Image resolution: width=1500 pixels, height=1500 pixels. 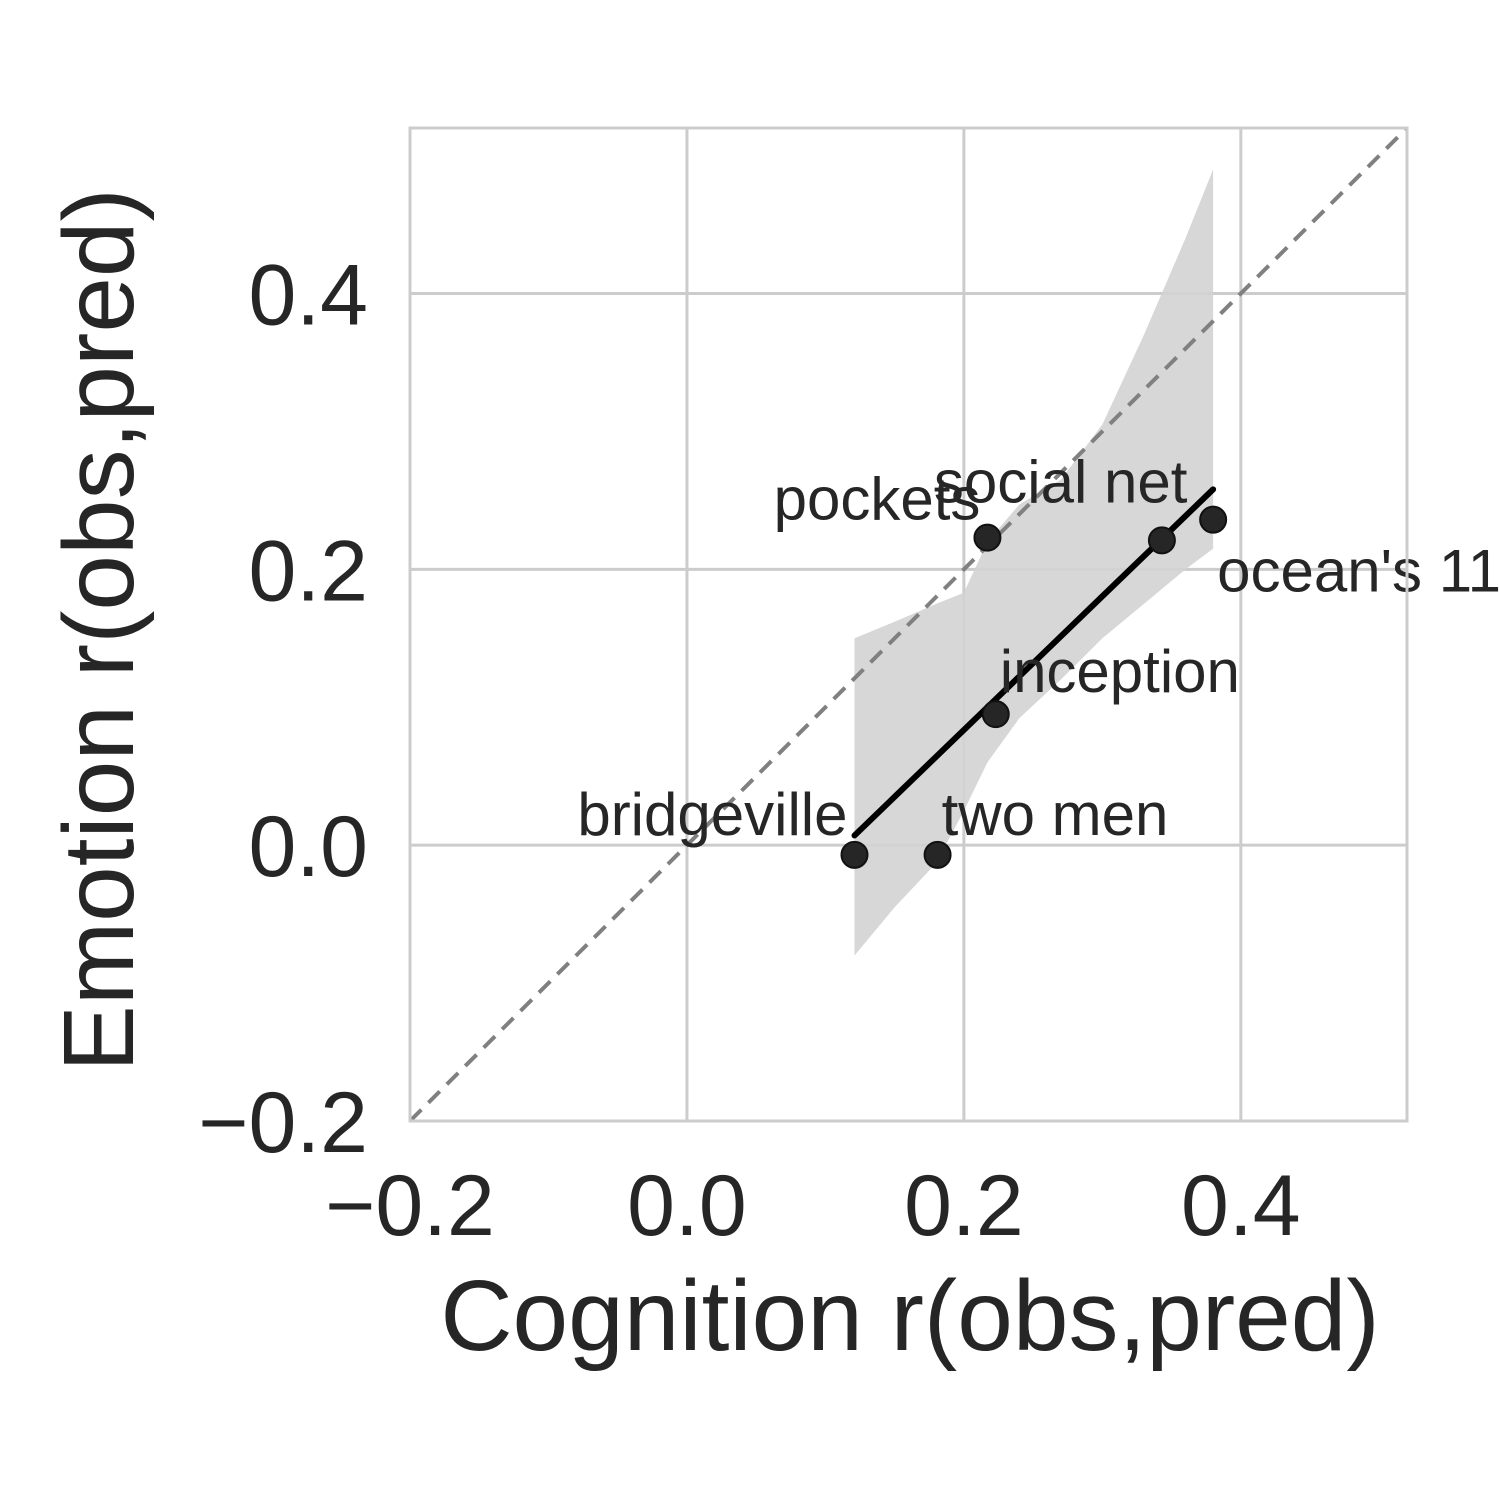 I want to click on y-axis-label: Emotion r(obs,pred), so click(x=99, y=630).